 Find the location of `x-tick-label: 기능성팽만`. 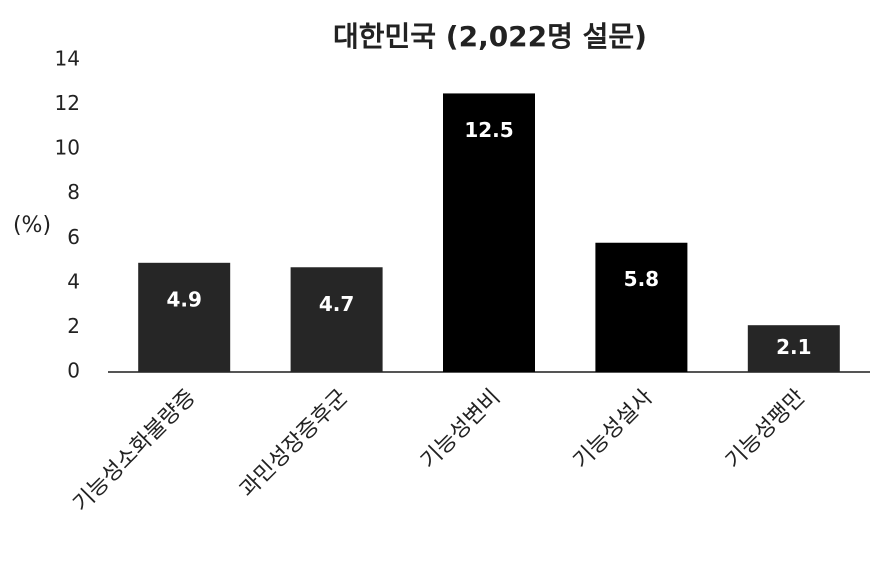

x-tick-label: 기능성팽만 is located at coordinates (765, 429).